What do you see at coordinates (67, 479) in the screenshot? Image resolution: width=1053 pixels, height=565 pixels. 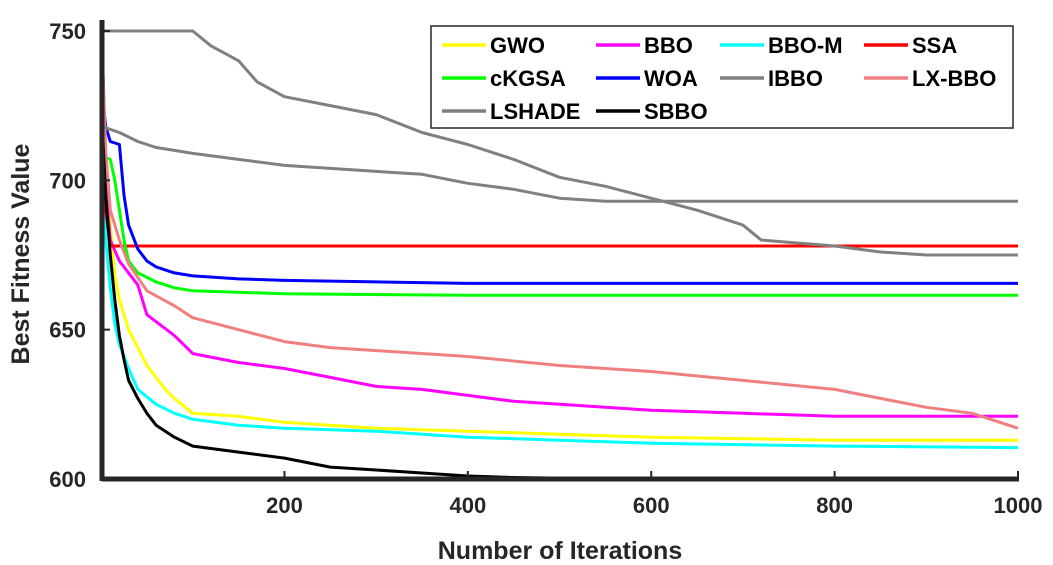 I see `y-tick-label: 600` at bounding box center [67, 479].